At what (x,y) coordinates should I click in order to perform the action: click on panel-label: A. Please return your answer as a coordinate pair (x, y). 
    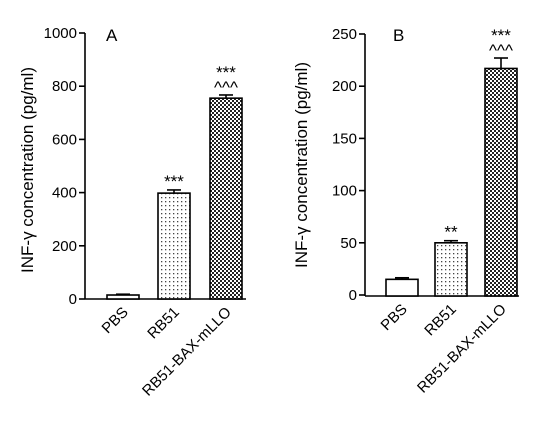
    Looking at the image, I should click on (112, 35).